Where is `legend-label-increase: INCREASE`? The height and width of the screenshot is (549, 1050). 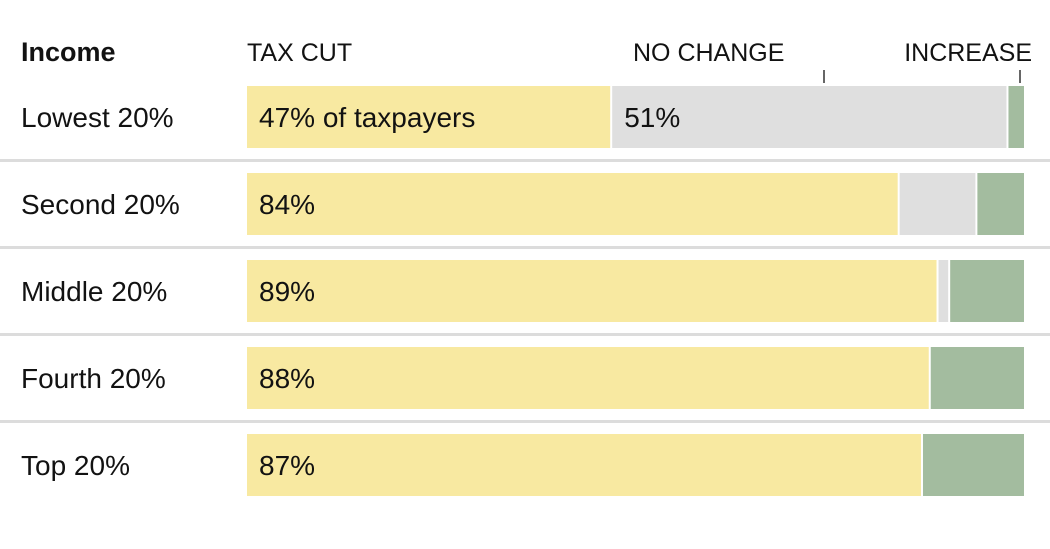 legend-label-increase: INCREASE is located at coordinates (968, 53).